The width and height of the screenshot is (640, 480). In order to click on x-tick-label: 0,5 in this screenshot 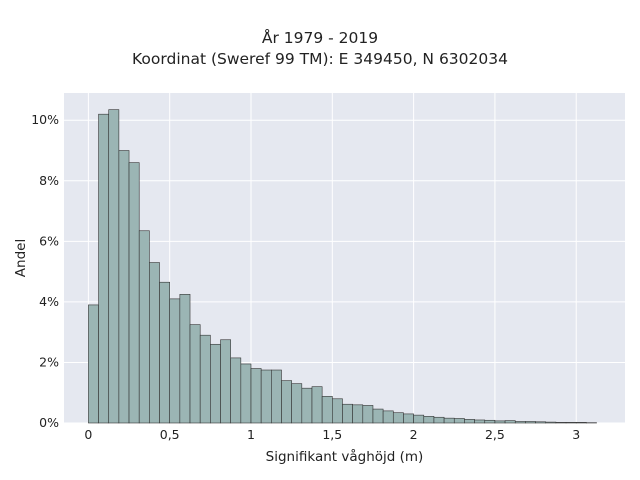, I will do `click(170, 434)`.